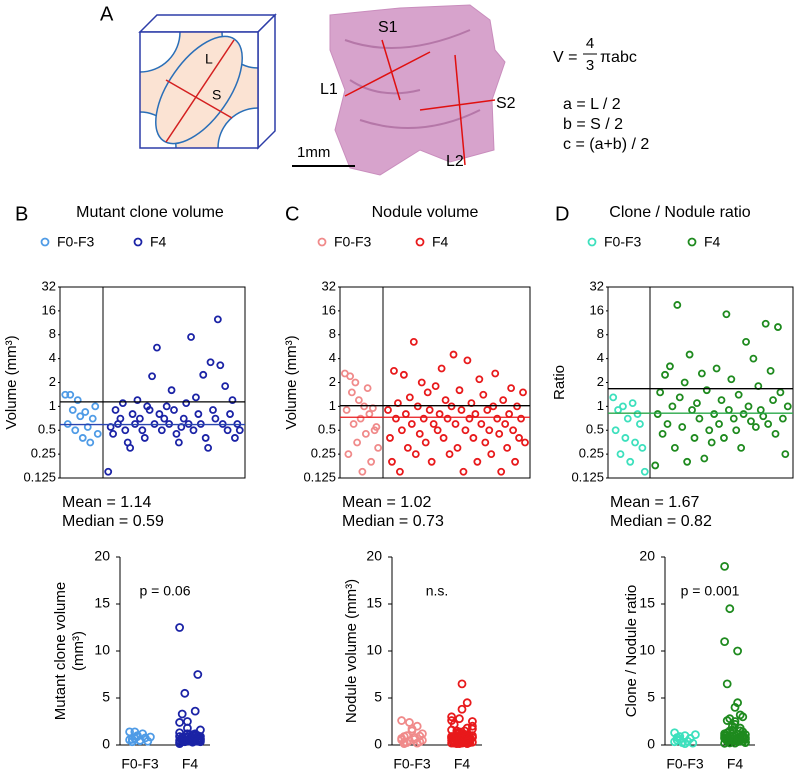  What do you see at coordinates (152, 382) in the screenshot?
I see `plot-frame` at bounding box center [152, 382].